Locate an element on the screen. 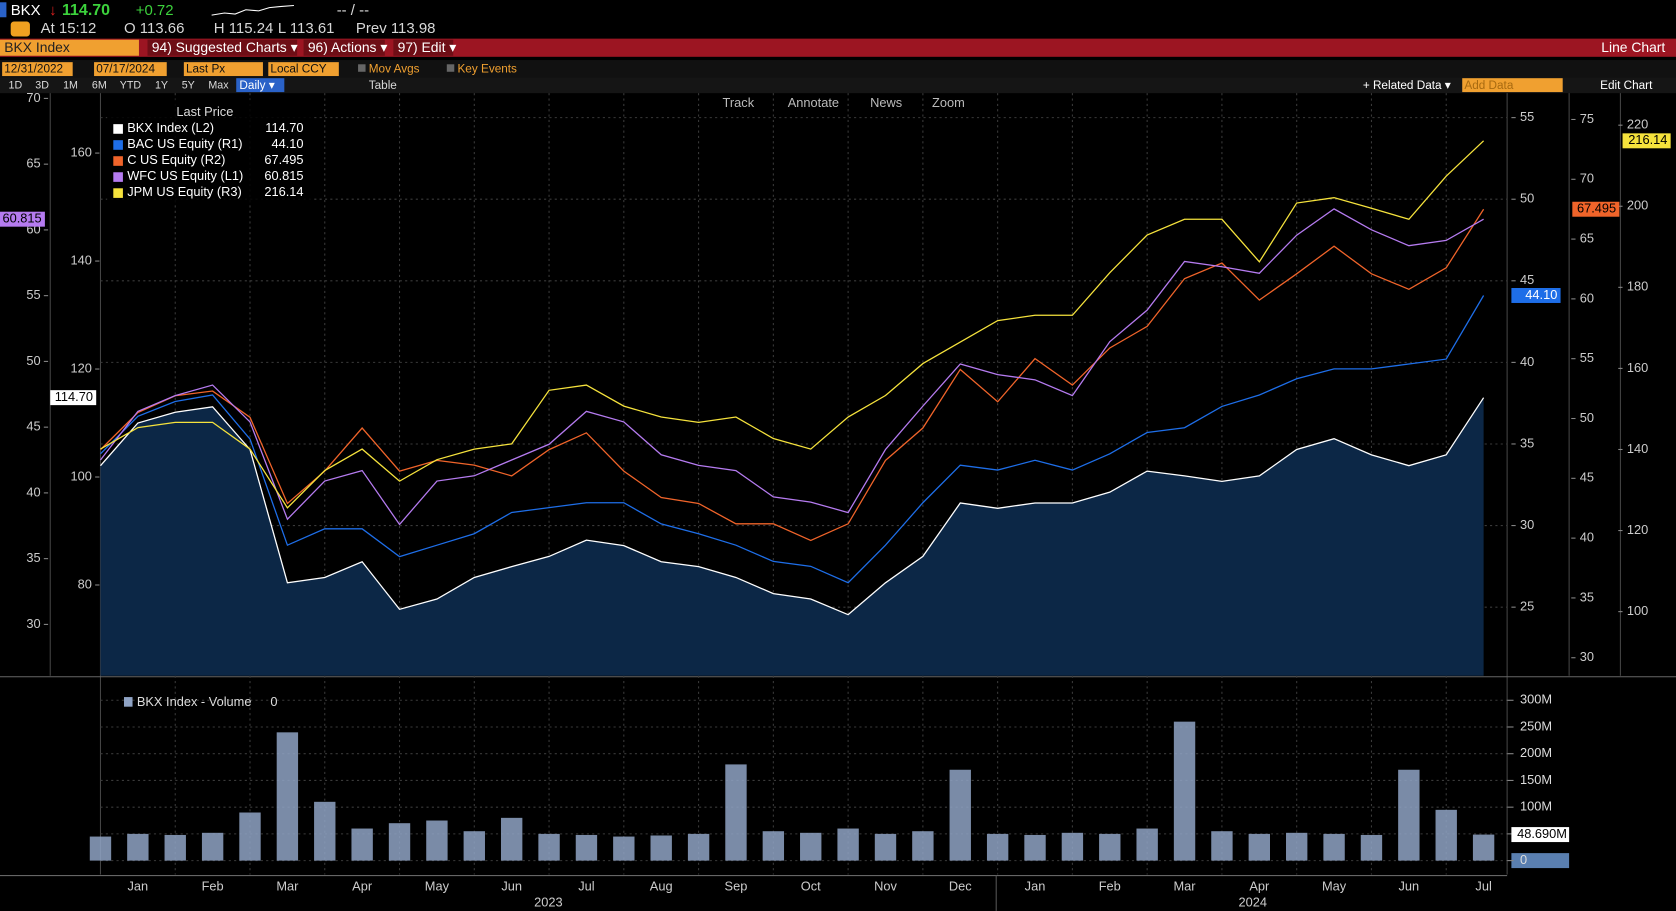 Image resolution: width=1676 pixels, height=911 pixels. end-box is located at coordinates (130, 69).